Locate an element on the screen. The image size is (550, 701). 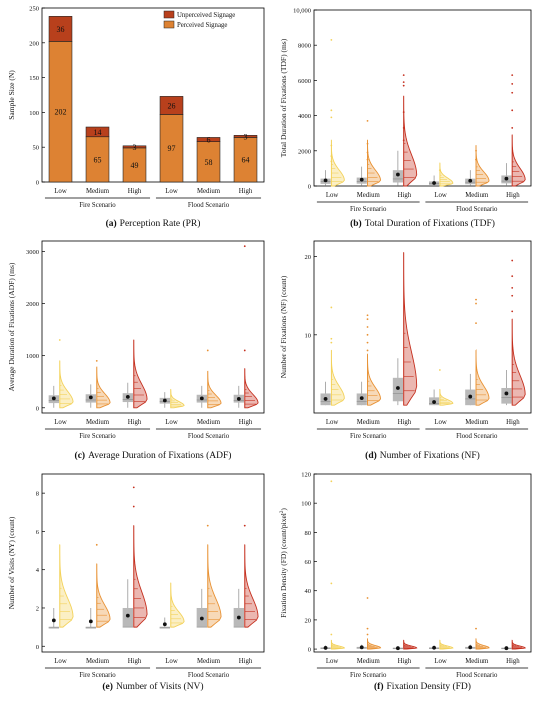
legend-label-unperceived: Unperceived Signage is located at coordinates (206, 15).